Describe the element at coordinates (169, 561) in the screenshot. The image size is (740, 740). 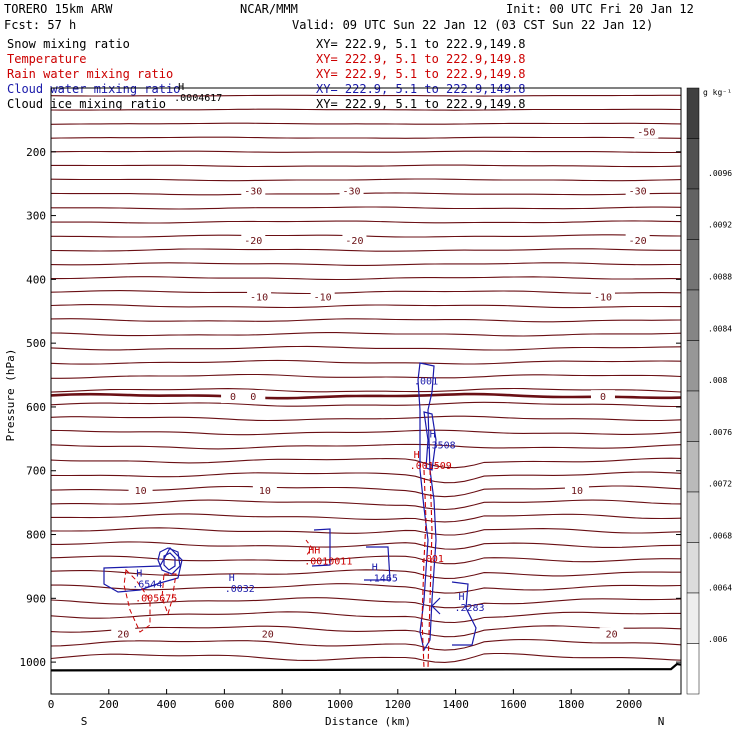
I see `cloud-water-contour-core-inner` at that location.